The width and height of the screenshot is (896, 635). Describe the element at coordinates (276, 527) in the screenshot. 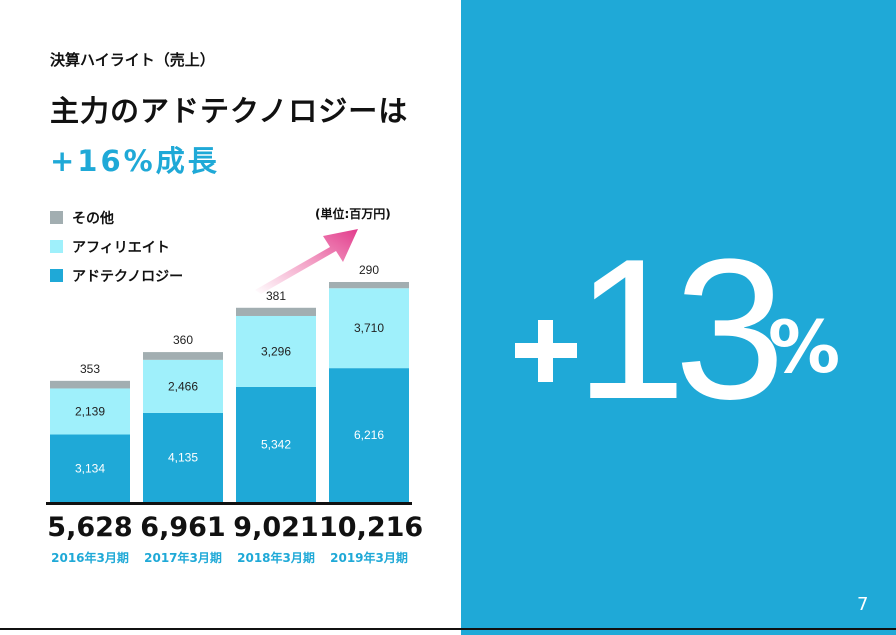

I see `total-value-3: 9,021` at that location.